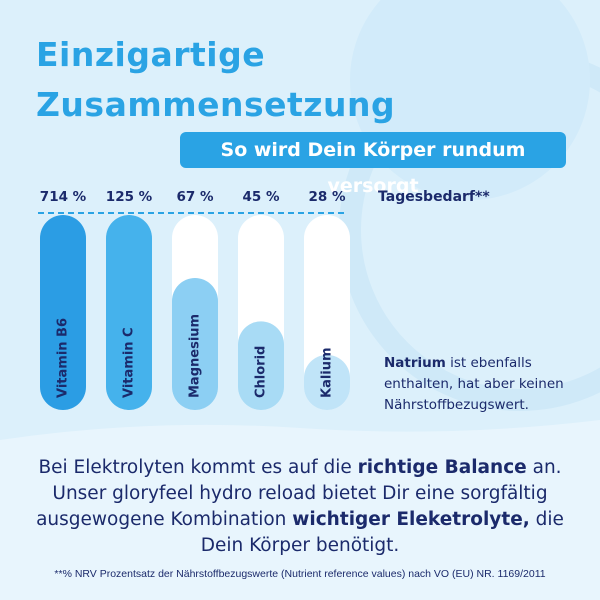 The height and width of the screenshot is (600, 600). I want to click on subtitle: So wird Dein Körper rundum versorgt, so click(373, 164).